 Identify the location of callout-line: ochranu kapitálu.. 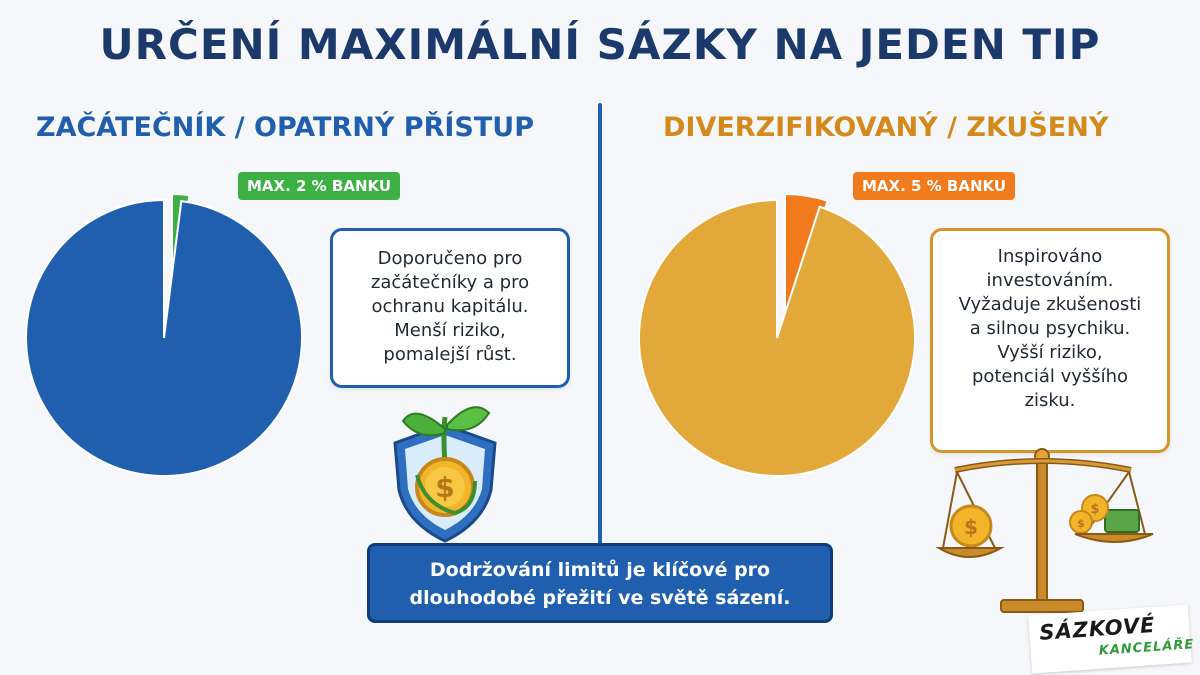
(450, 306).